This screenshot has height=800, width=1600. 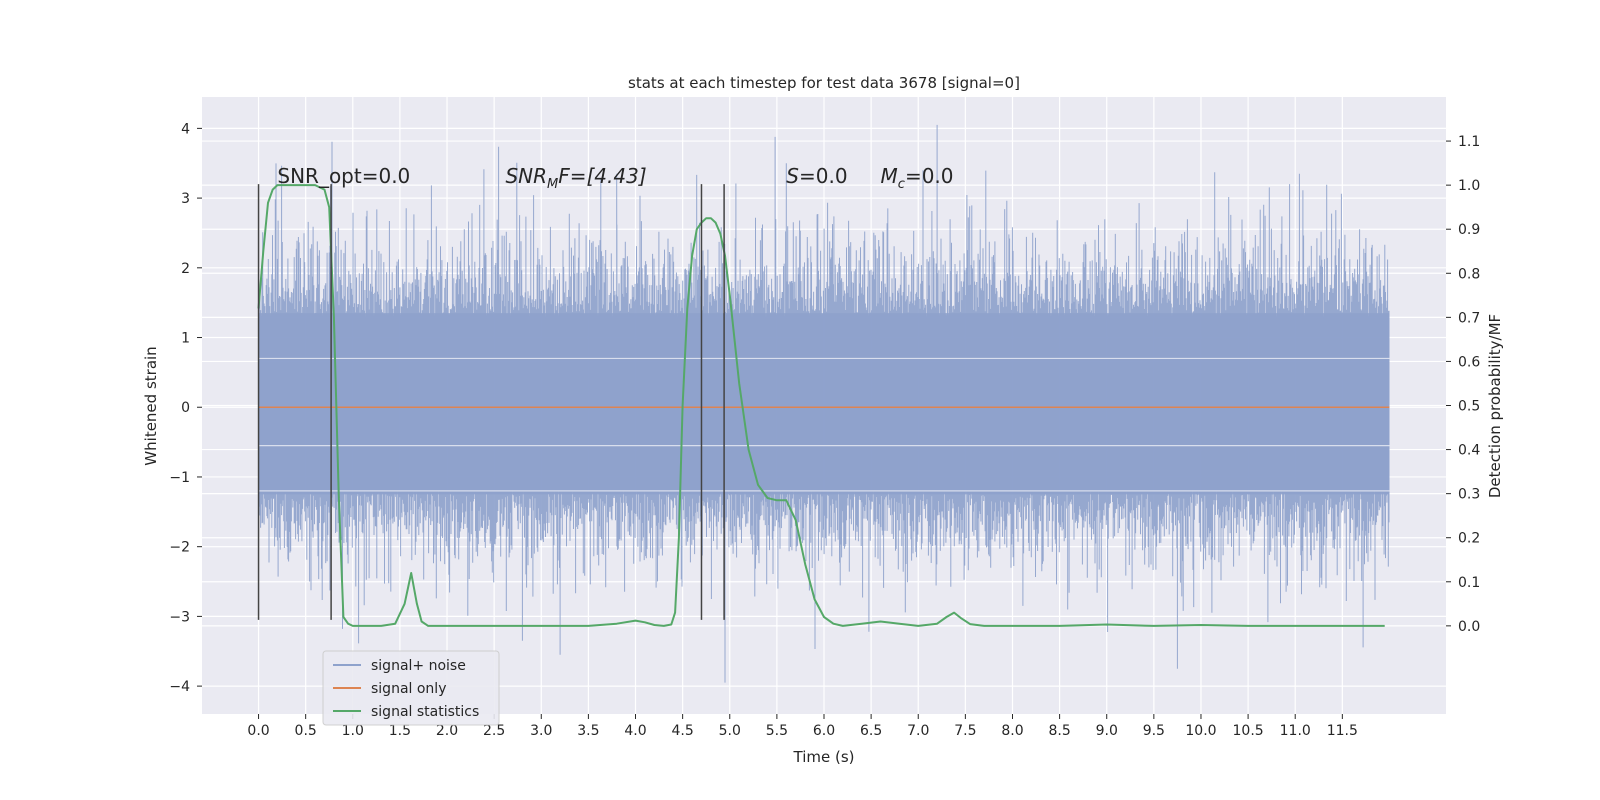 I want to click on y-tick-label-right: 0.1, so click(x=1469, y=583).